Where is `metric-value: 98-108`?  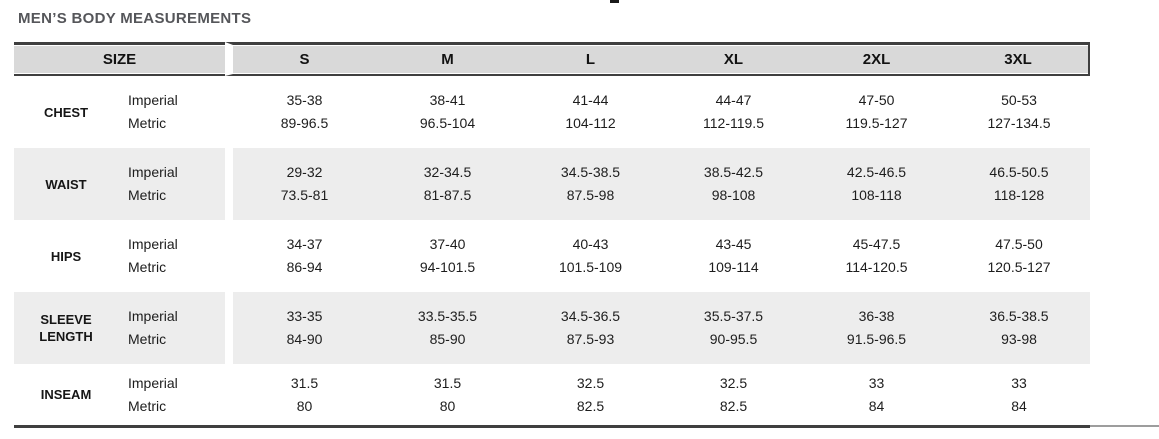
metric-value: 98-108 is located at coordinates (733, 195).